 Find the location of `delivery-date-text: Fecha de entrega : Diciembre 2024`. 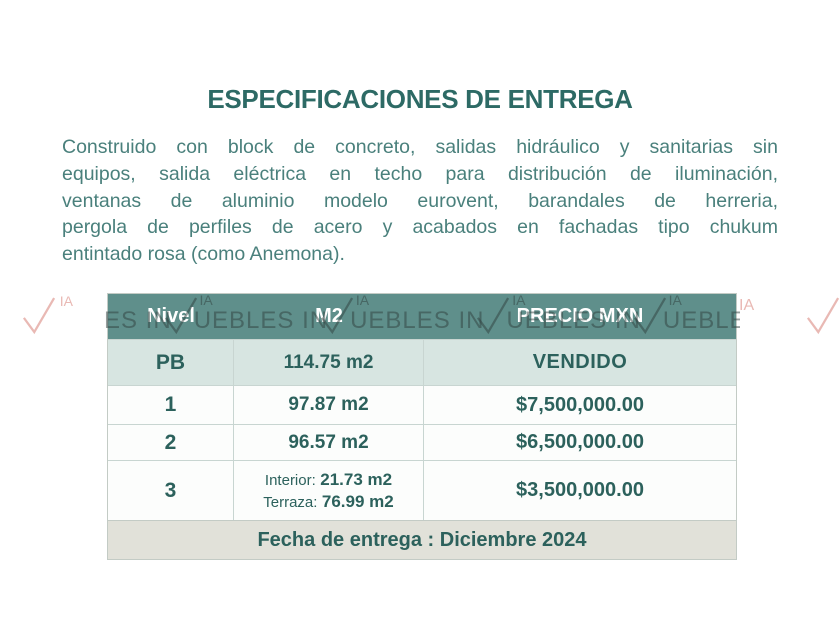

delivery-date-text: Fecha de entrega : Diciembre 2024 is located at coordinates (422, 539).